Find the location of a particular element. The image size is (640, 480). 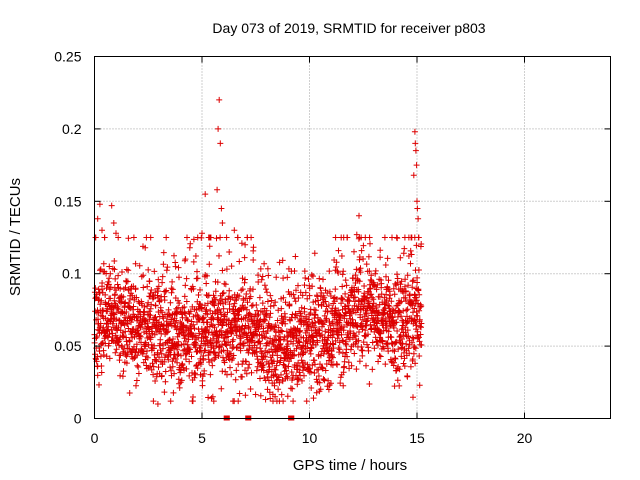

x-tick-label: 20 is located at coordinates (525, 438).